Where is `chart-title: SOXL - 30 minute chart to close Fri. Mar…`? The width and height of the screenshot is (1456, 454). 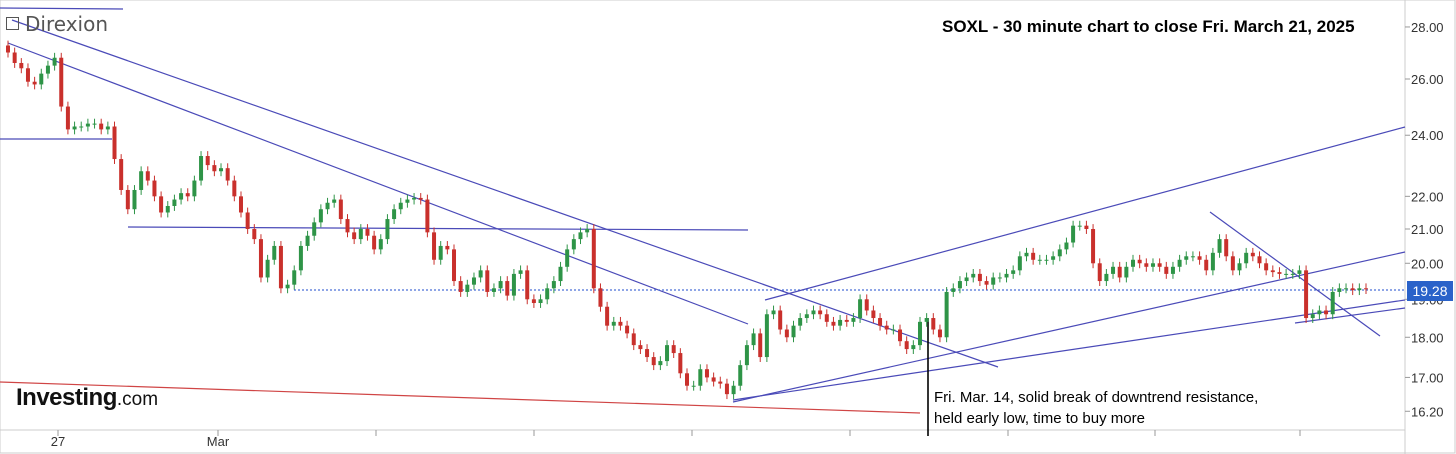 chart-title: SOXL - 30 minute chart to close Fri. Mar… is located at coordinates (1148, 26).